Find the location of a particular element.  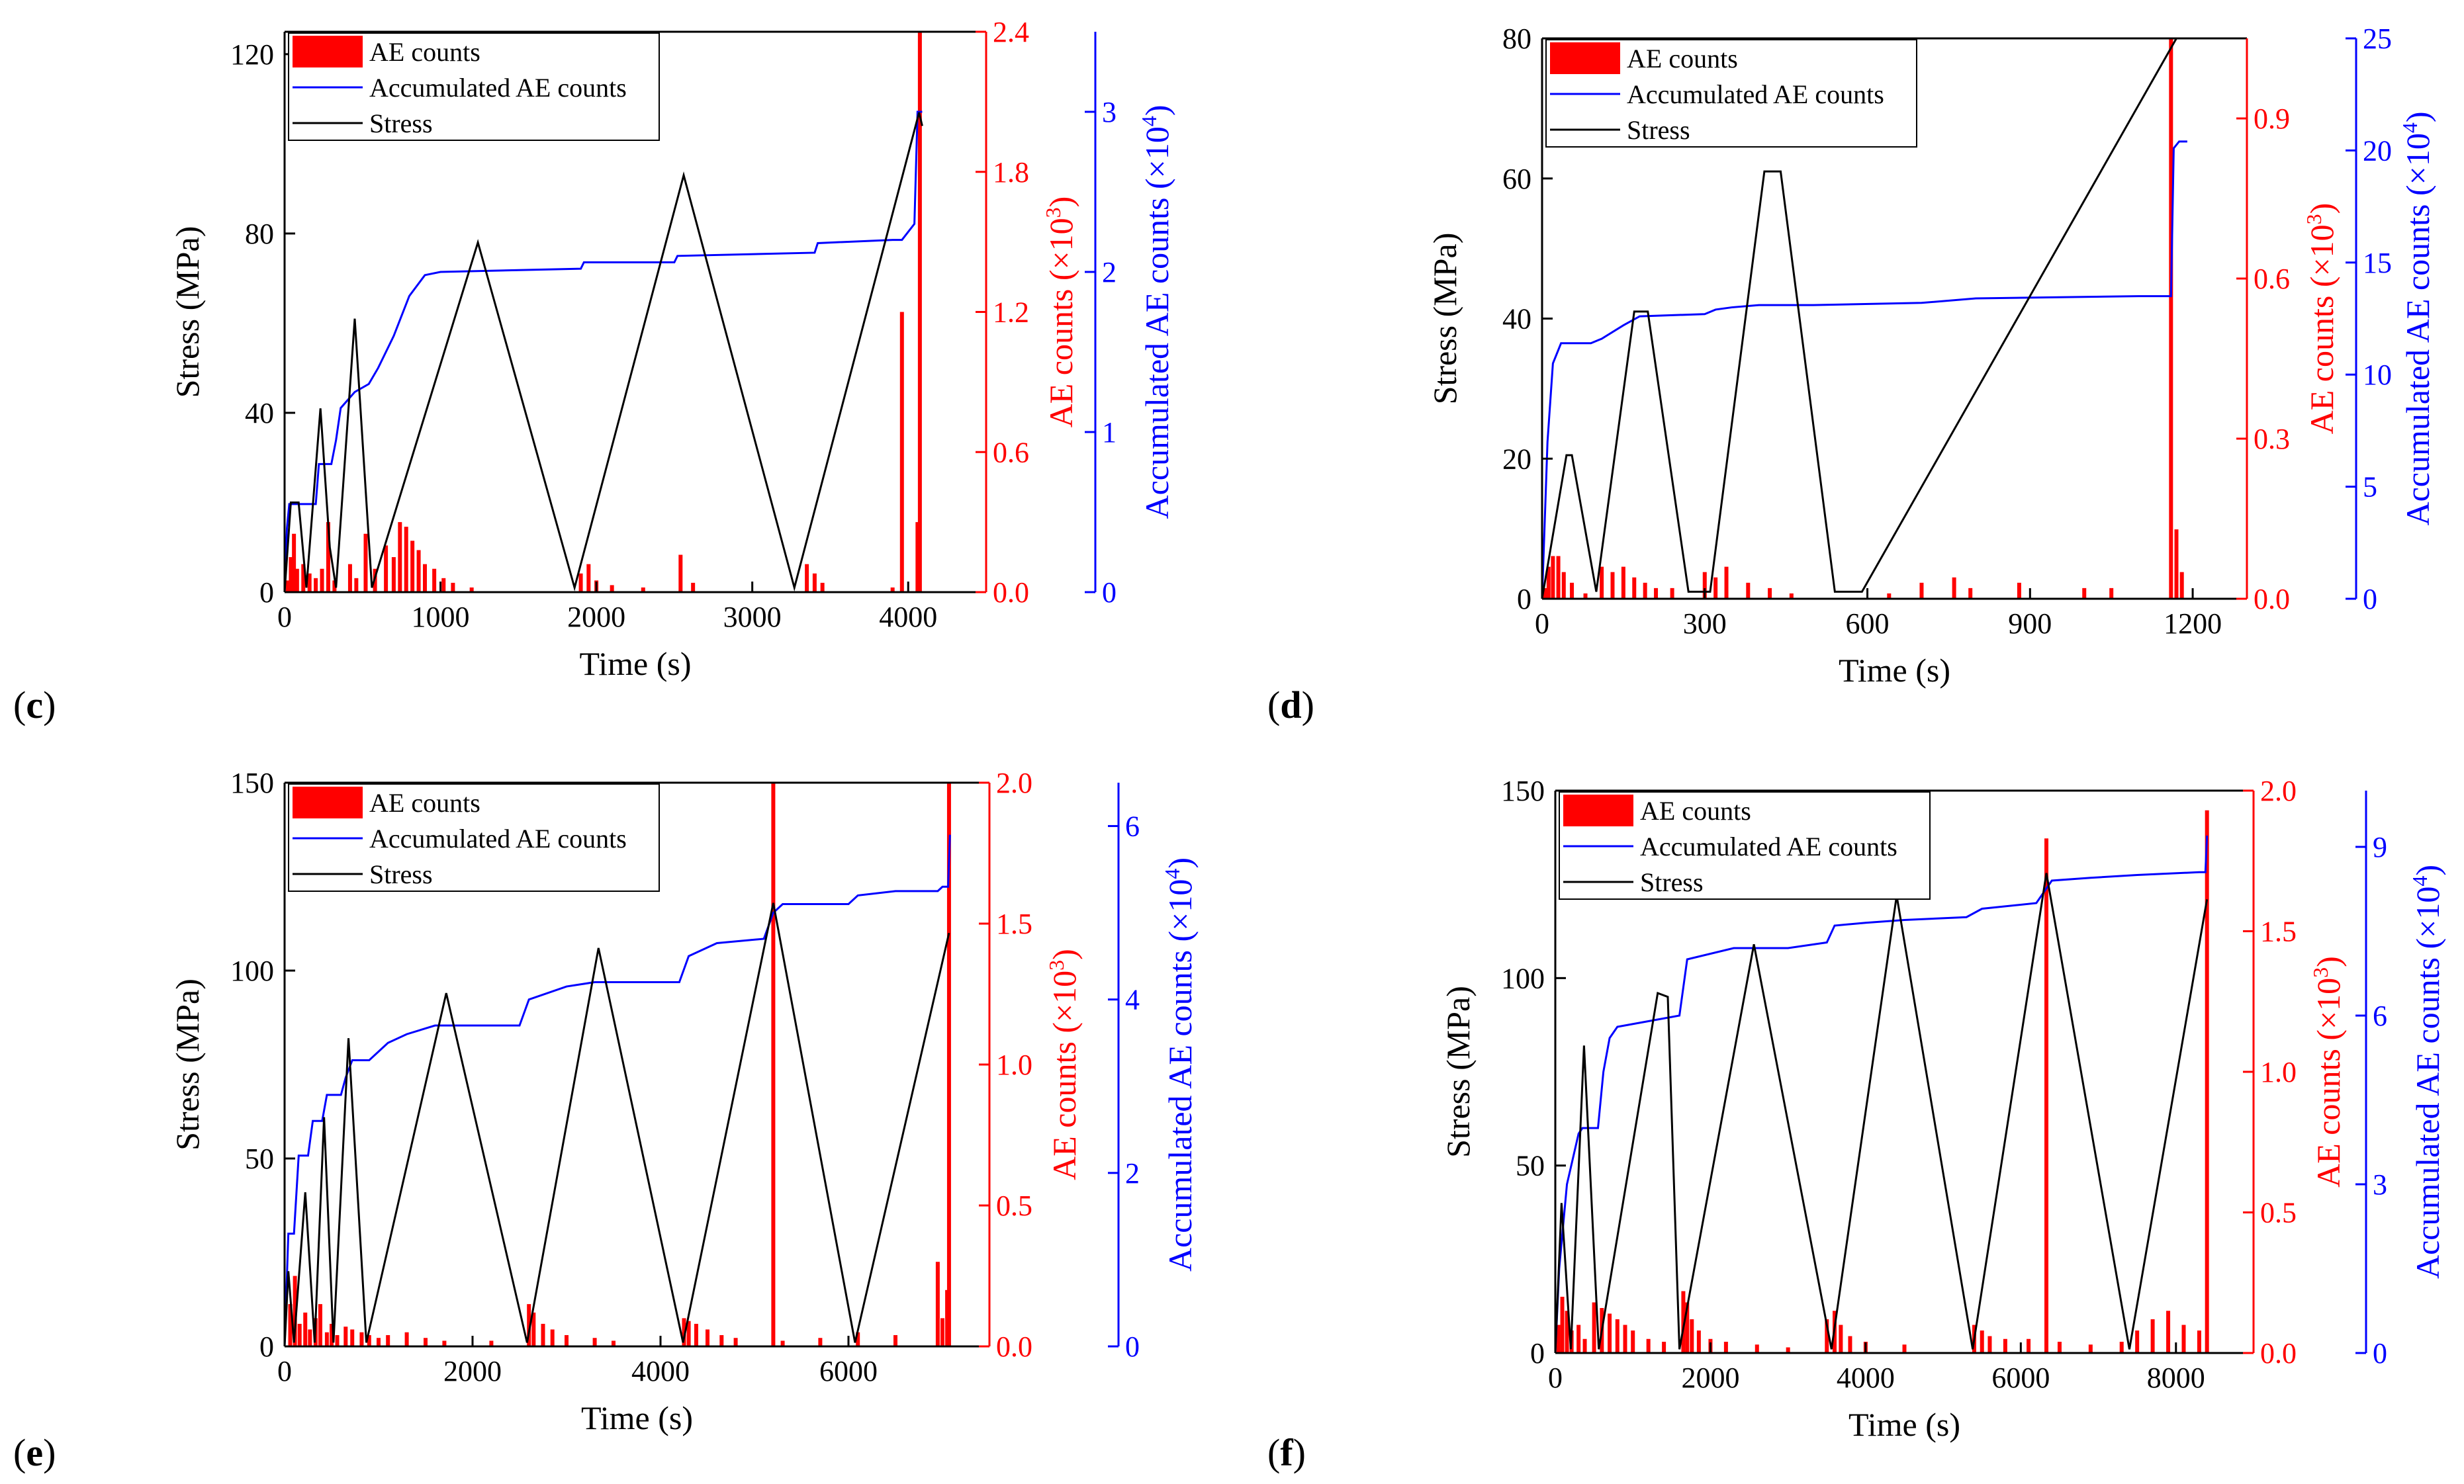

x-axis-label: Time (s) is located at coordinates (1904, 1425).